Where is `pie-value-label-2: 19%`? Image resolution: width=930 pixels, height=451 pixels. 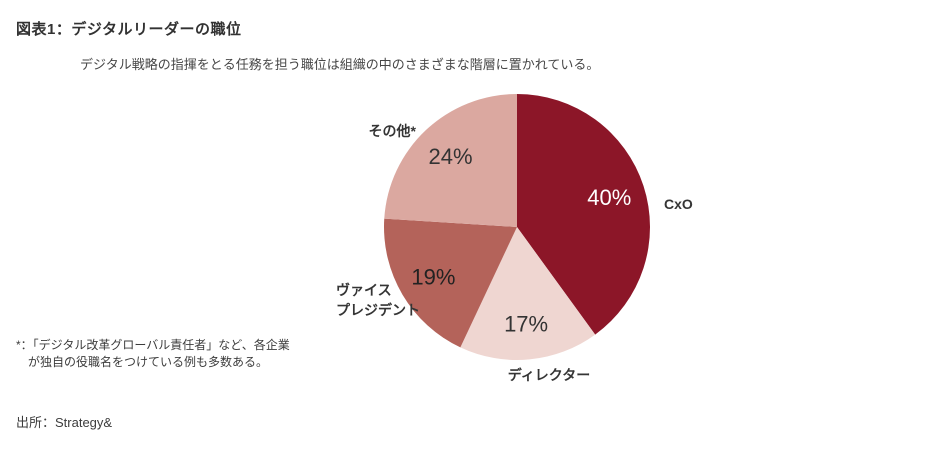
pie-value-label-2: 19% is located at coordinates (433, 276).